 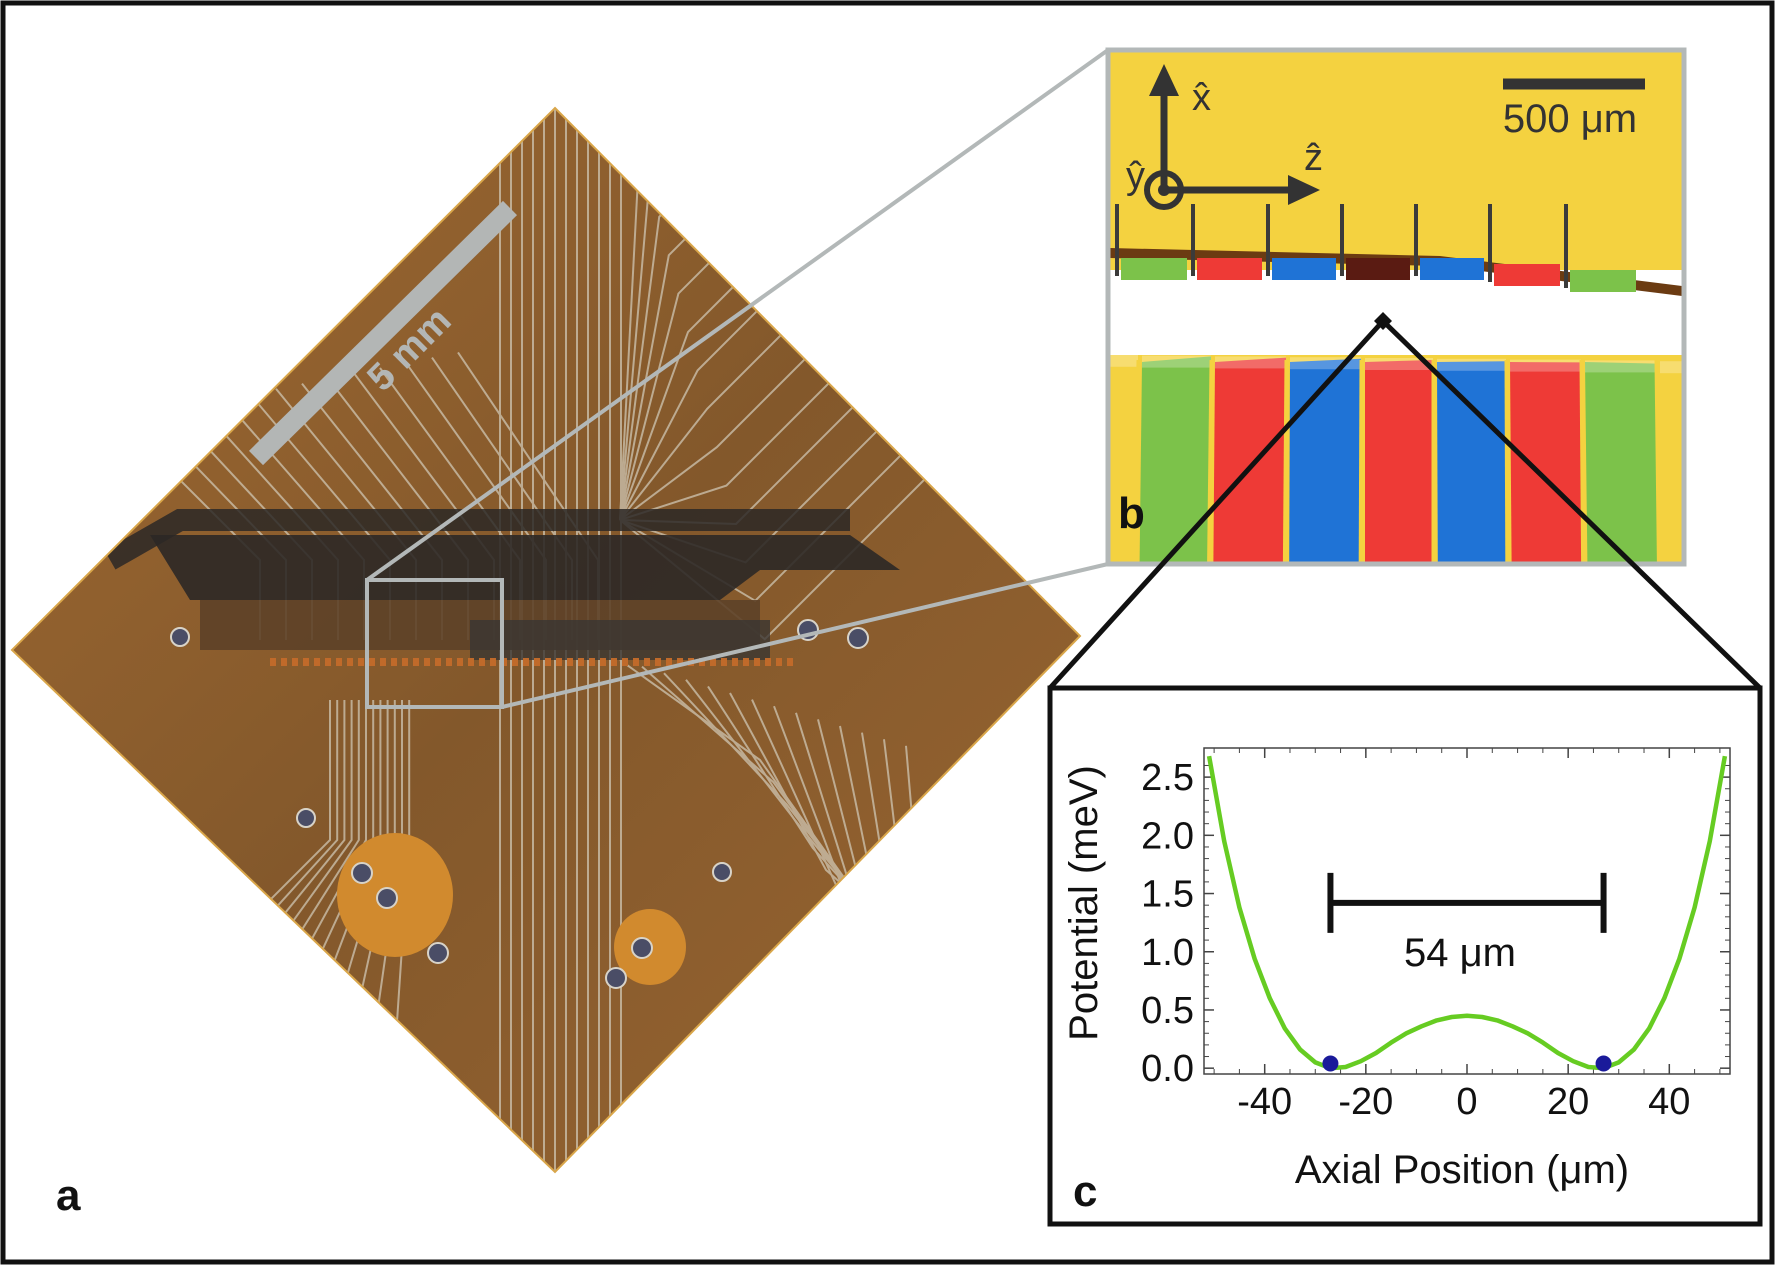 What do you see at coordinates (1669, 1102) in the screenshot?
I see `x-tick-label: 40` at bounding box center [1669, 1102].